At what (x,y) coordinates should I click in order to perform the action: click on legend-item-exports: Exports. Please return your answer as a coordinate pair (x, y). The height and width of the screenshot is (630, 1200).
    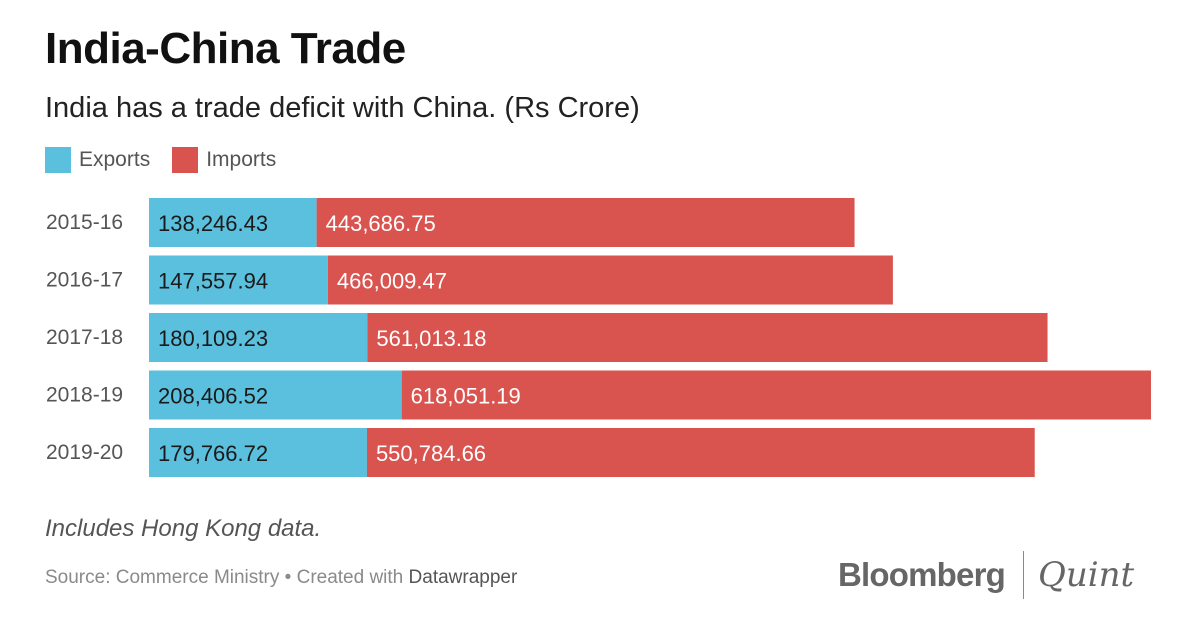
    Looking at the image, I should click on (97, 160).